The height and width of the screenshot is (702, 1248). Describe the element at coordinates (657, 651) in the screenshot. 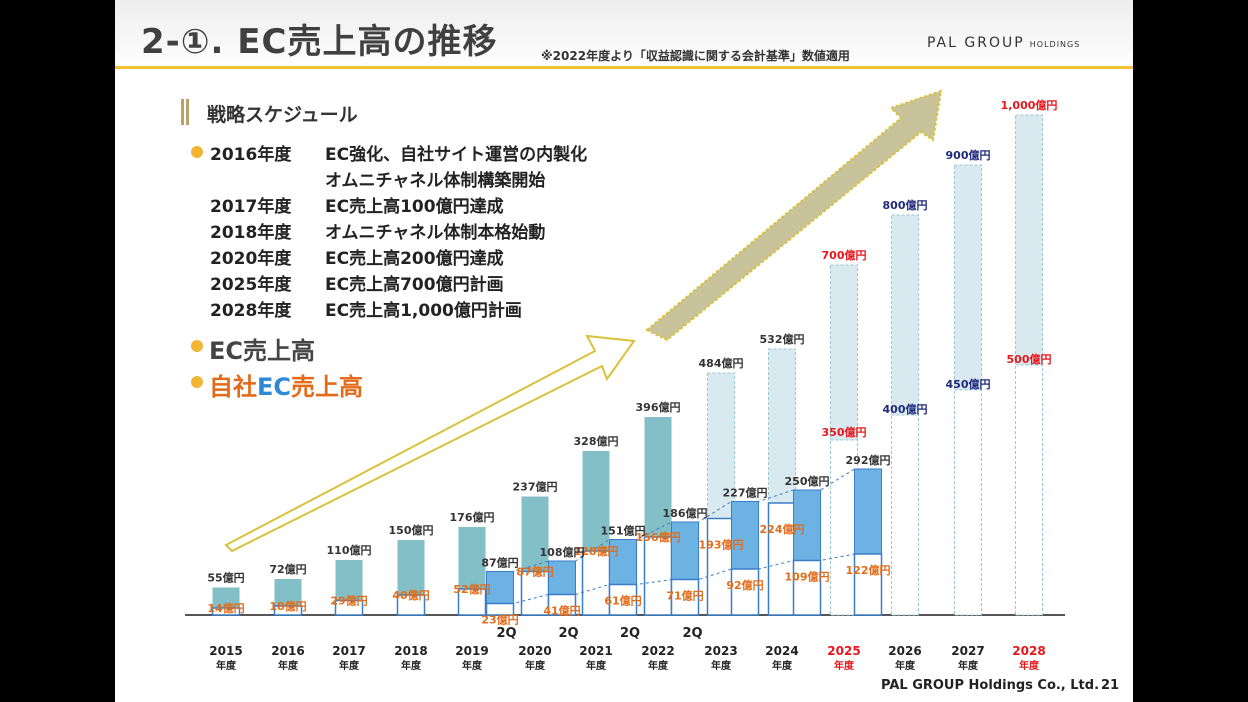

I see `x-tick-label: 2022` at that location.